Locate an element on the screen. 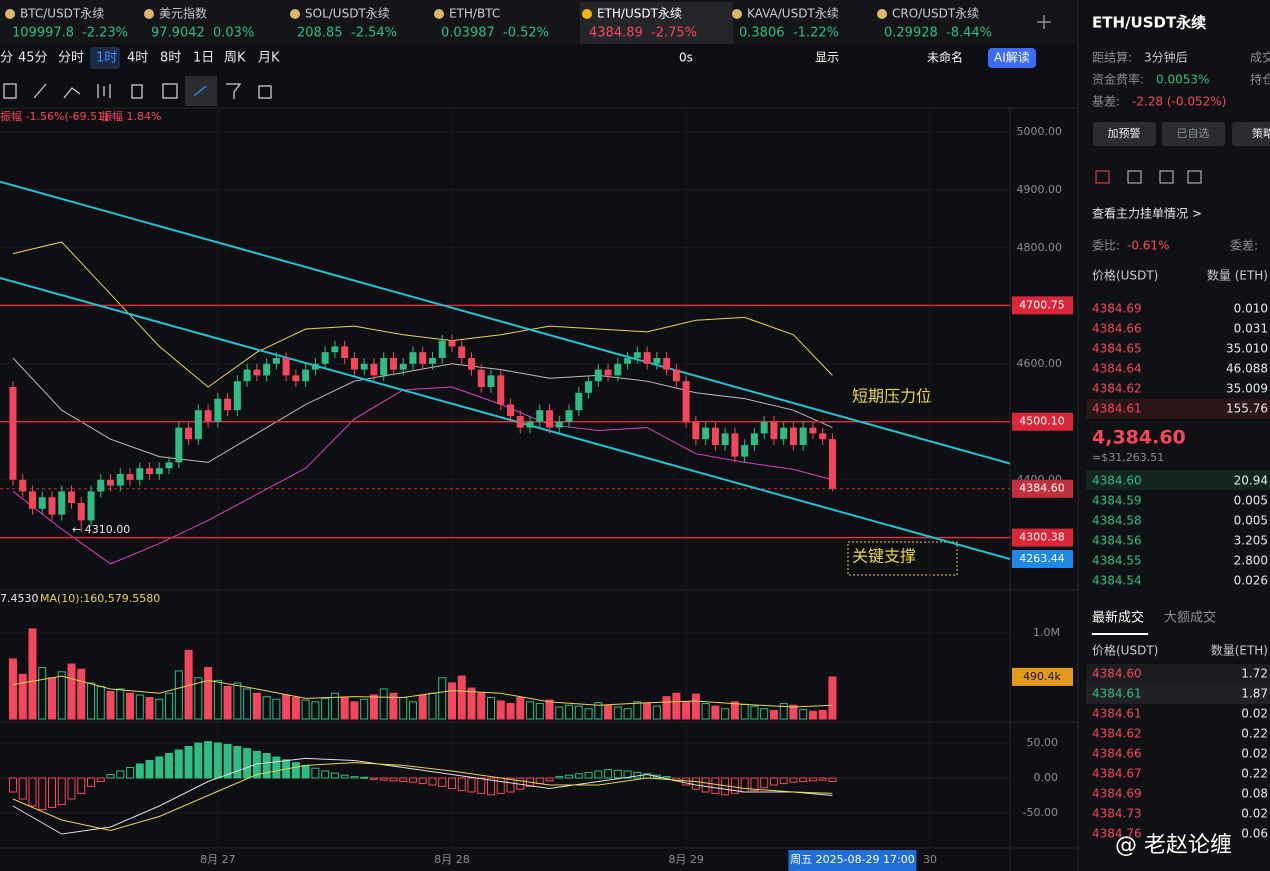  timeframe: 4时 is located at coordinates (137, 58).